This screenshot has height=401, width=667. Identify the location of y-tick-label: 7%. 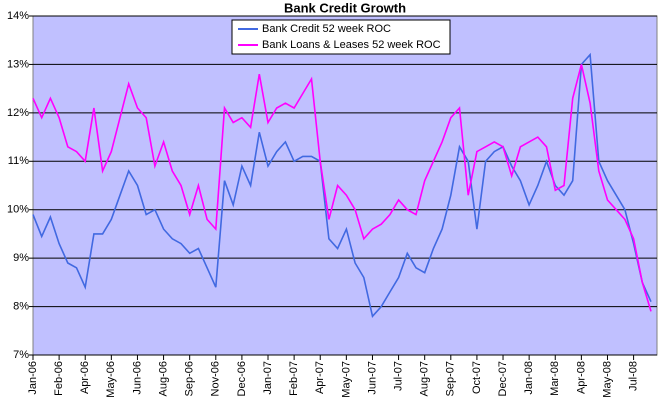
(21, 355).